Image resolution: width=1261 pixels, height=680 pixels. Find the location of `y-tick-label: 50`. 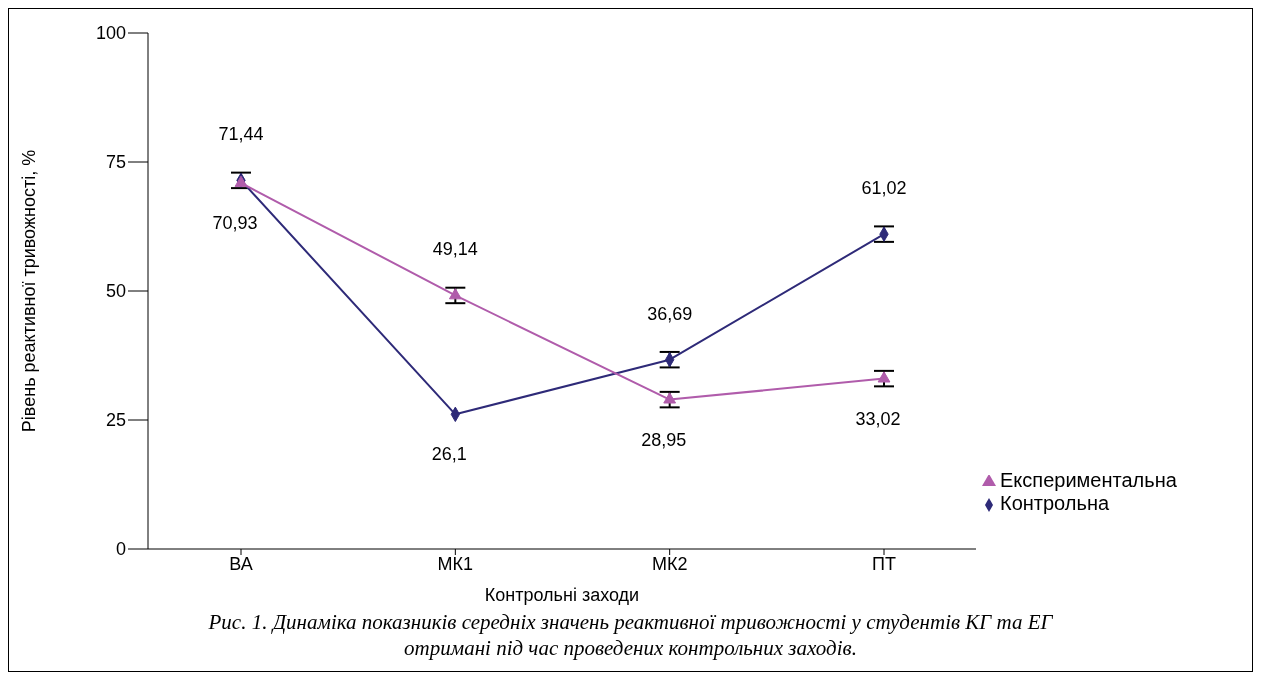

y-tick-label: 50 is located at coordinates (115, 291).